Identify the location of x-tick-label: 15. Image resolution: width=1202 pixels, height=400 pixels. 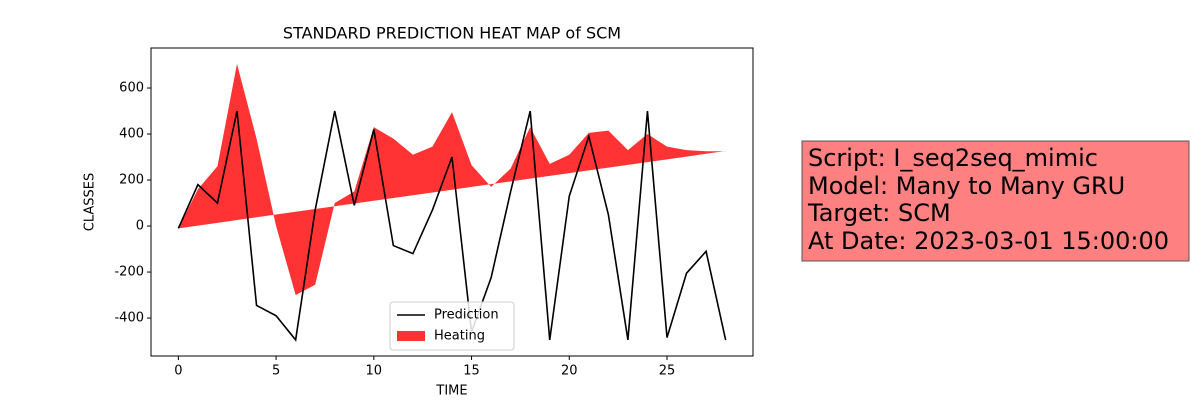
(471, 371).